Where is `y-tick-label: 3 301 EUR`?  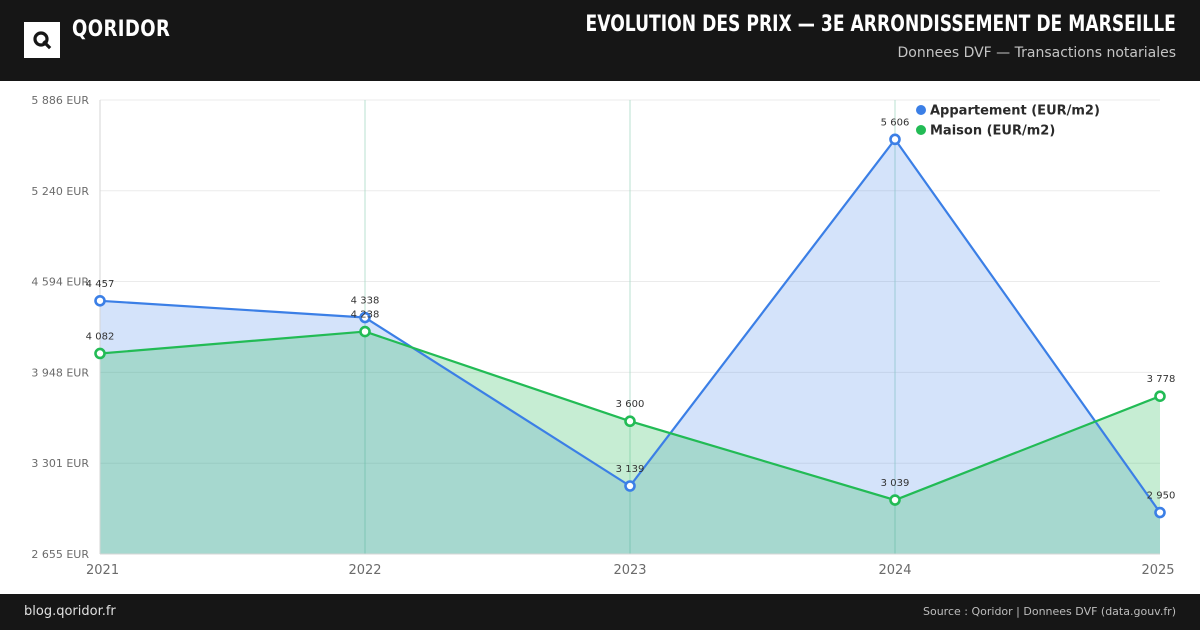
y-tick-label: 3 301 EUR is located at coordinates (60, 463).